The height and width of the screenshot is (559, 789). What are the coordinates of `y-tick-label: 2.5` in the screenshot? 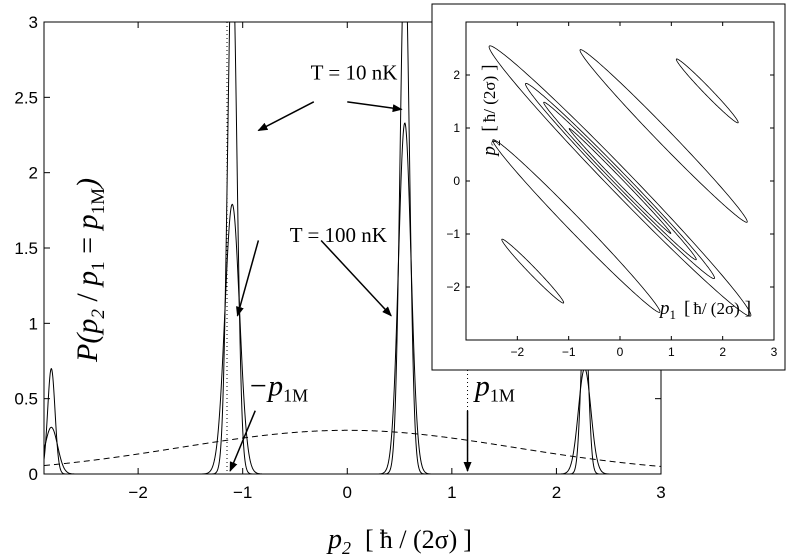 It's located at (26, 97).